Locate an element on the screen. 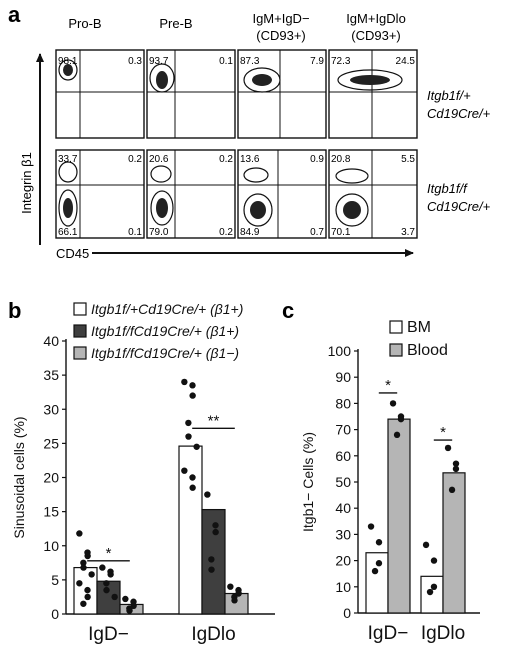  row-label-ko-2: Cd19Cre/+ is located at coordinates (459, 206).